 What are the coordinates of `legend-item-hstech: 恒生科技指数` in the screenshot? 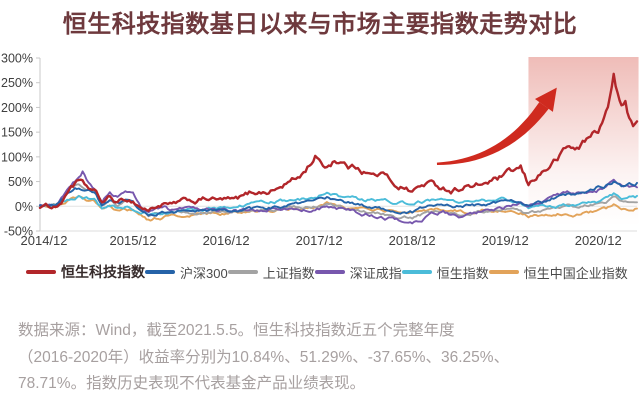 It's located at (85, 272).